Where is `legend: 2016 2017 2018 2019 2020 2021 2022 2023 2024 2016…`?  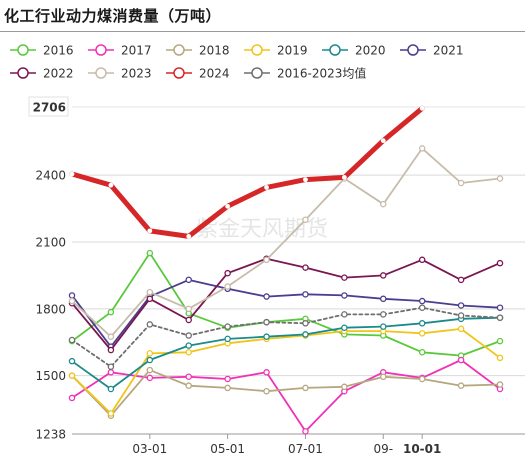 legend: 2016 2017 2018 2019 2020 2021 2022 2023 2024 2016… is located at coordinates (237, 62).